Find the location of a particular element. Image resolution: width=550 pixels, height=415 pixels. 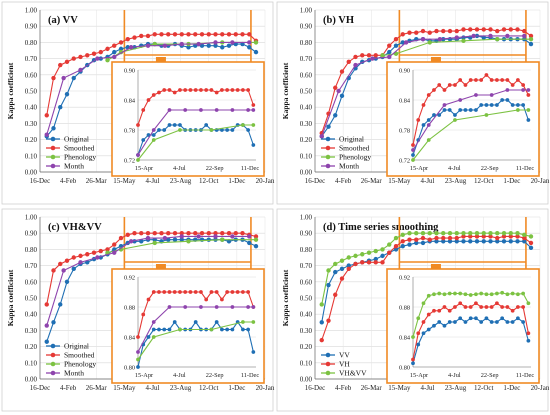

chart-title: (d) Time series smoothing is located at coordinates (381, 227).